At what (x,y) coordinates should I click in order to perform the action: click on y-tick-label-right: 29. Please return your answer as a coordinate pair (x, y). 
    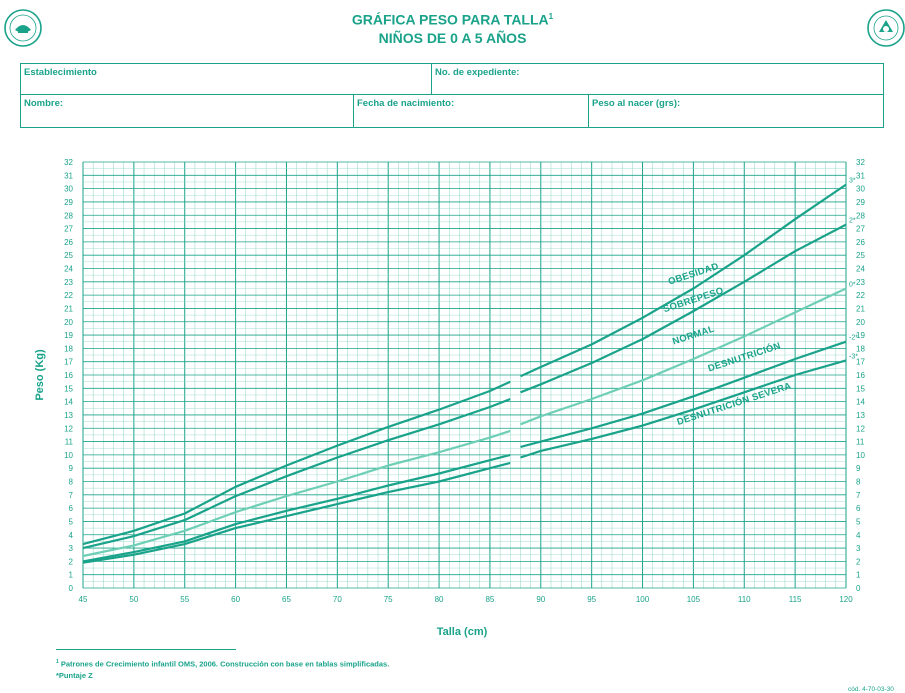
    Looking at the image, I should click on (860, 202).